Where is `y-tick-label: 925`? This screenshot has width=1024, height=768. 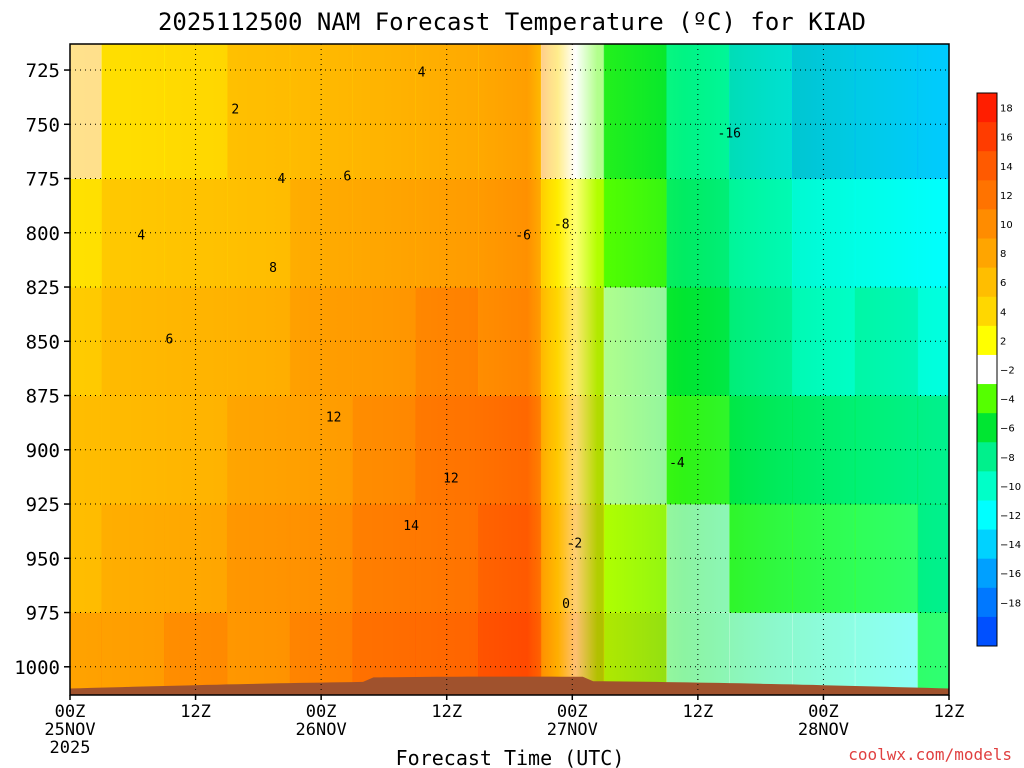 y-tick-label: 925 is located at coordinates (43, 505).